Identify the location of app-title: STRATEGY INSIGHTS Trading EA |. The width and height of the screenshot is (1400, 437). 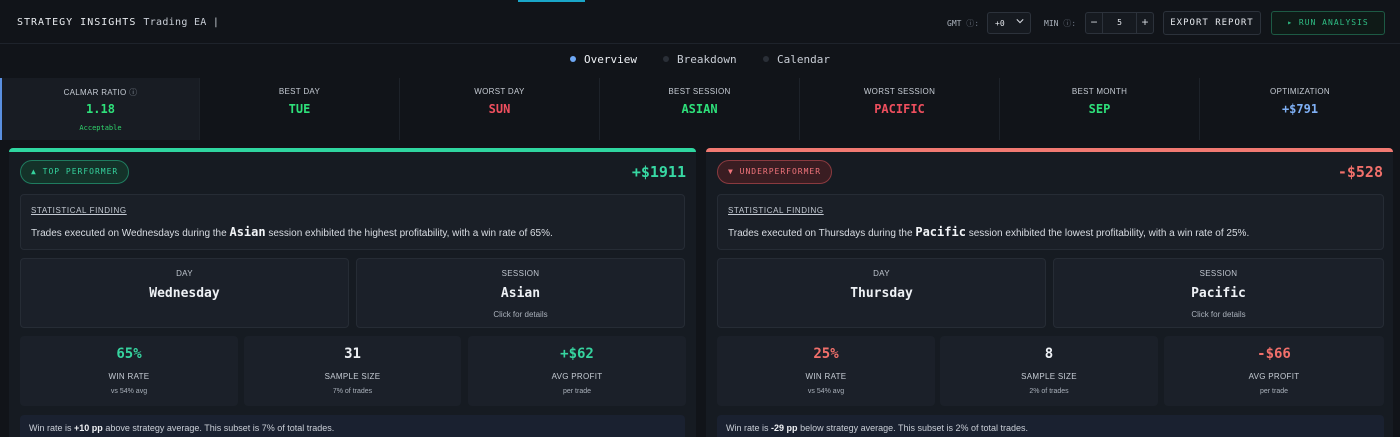
(118, 22).